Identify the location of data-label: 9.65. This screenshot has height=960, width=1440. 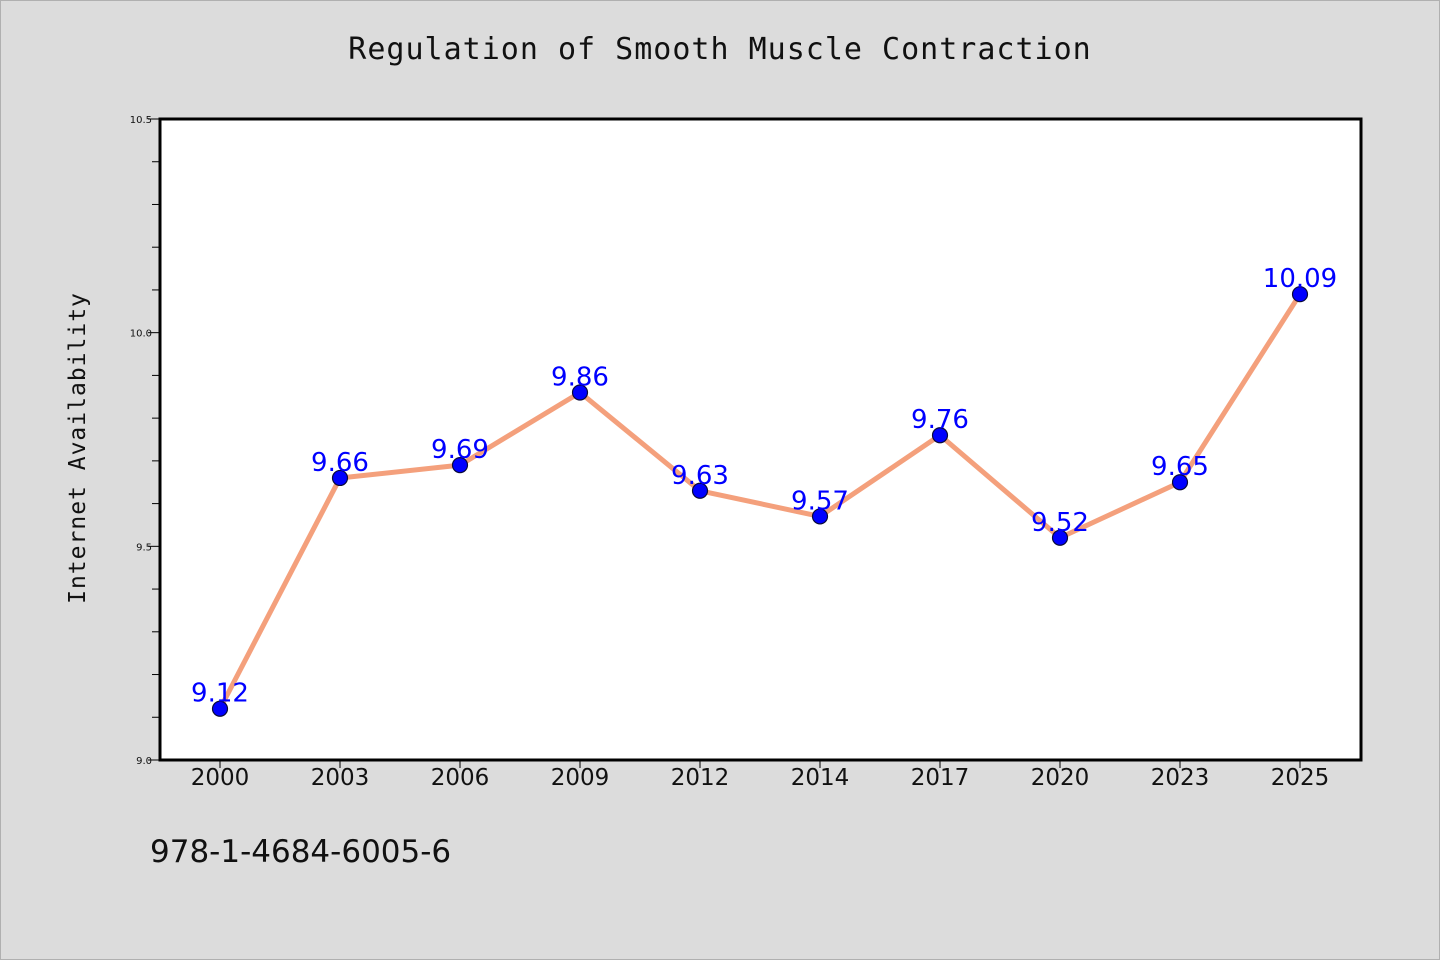
(1180, 467).